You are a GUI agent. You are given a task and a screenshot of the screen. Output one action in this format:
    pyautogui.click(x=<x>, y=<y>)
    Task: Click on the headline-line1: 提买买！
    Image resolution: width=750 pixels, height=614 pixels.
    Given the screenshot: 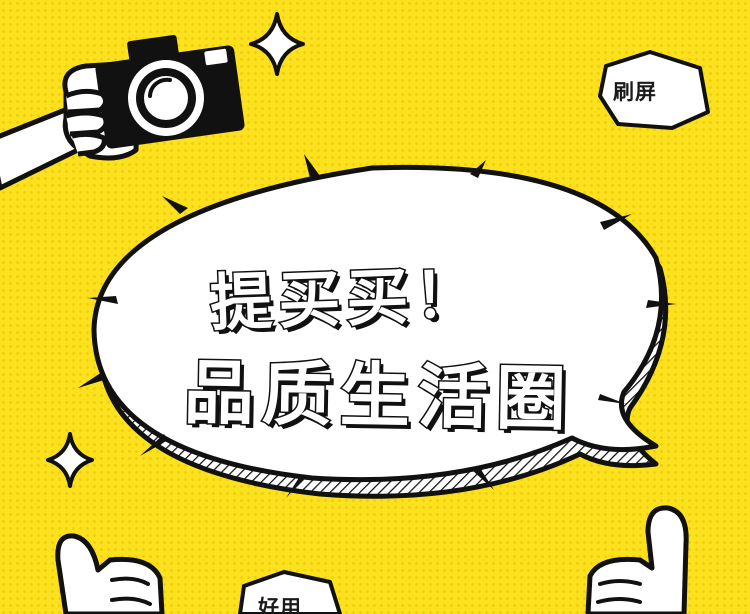 What is the action you would take?
    pyautogui.click(x=346, y=298)
    